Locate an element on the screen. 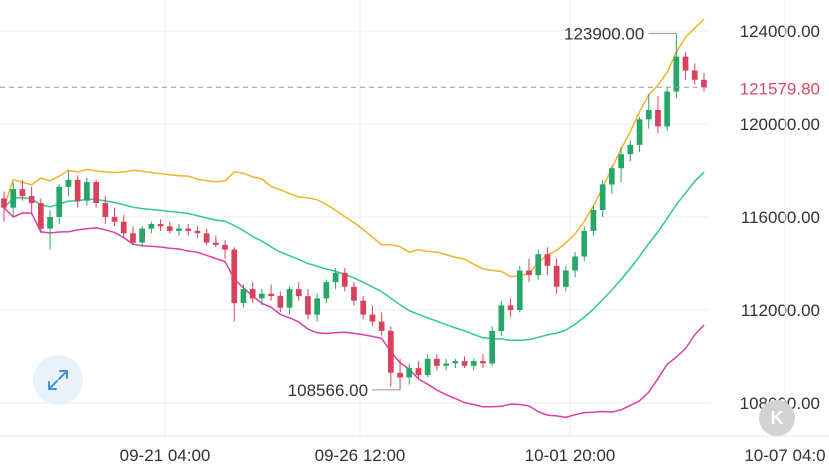 The width and height of the screenshot is (829, 476). y-tick-label: 116000.00 is located at coordinates (780, 217).